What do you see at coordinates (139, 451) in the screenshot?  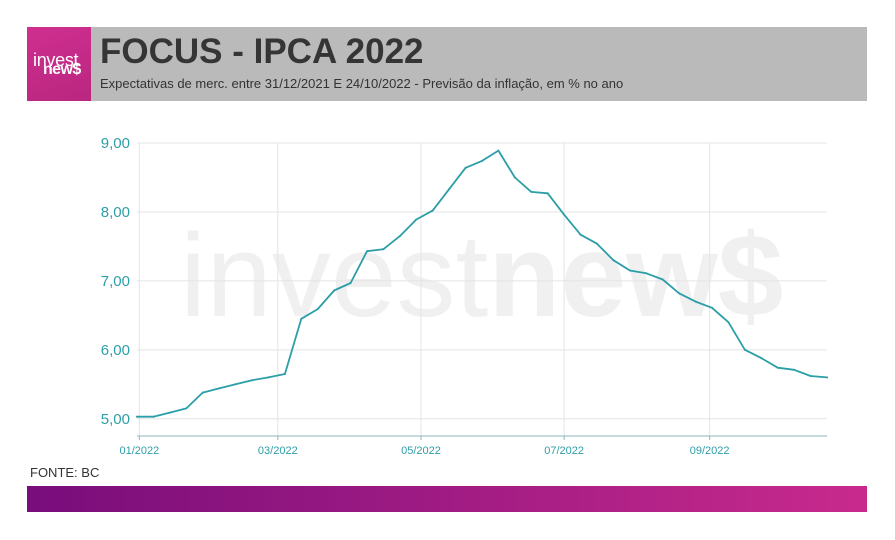 I see `x-tick-label: 01/2022` at bounding box center [139, 451].